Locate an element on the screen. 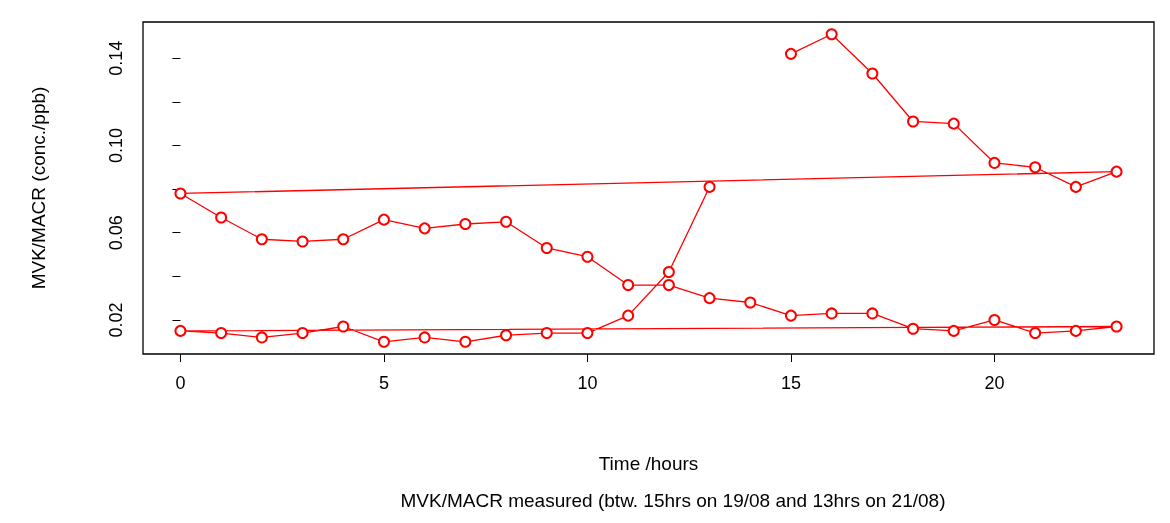  x-axis-title: Time /hours is located at coordinates (648, 463).